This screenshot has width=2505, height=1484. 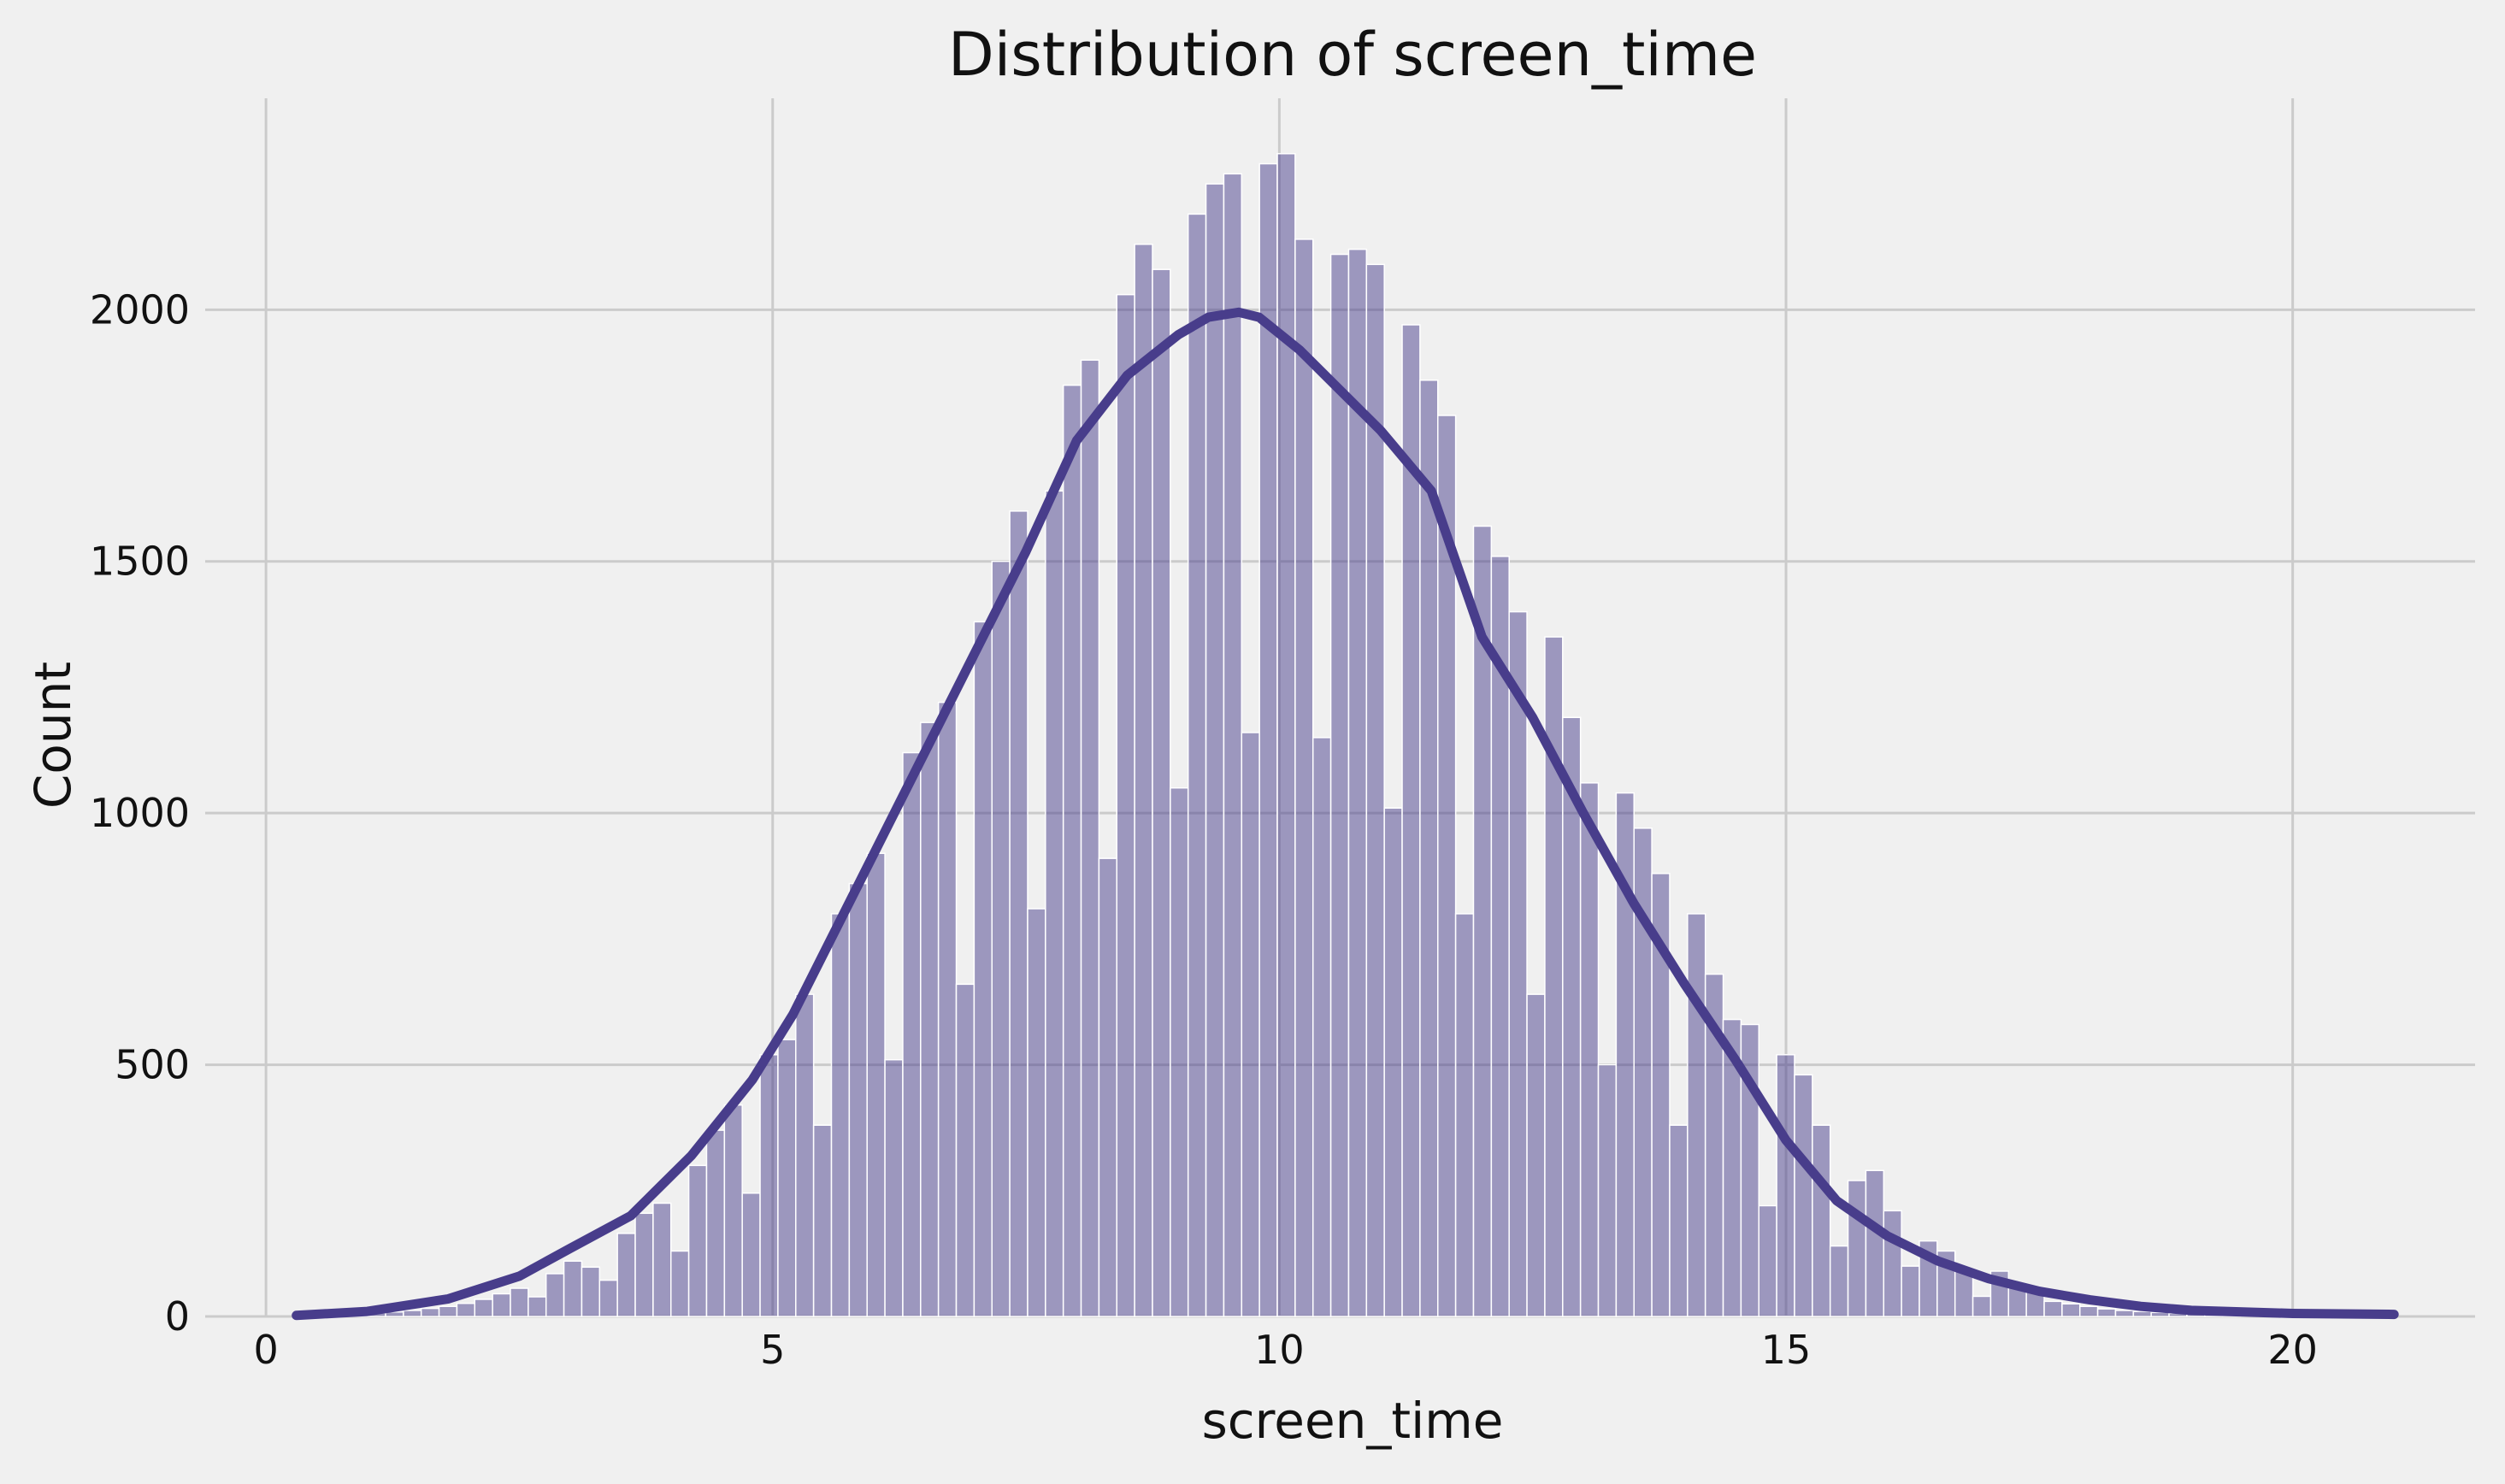 What do you see at coordinates (140, 562) in the screenshot?
I see `y-tick-label: 1500` at bounding box center [140, 562].